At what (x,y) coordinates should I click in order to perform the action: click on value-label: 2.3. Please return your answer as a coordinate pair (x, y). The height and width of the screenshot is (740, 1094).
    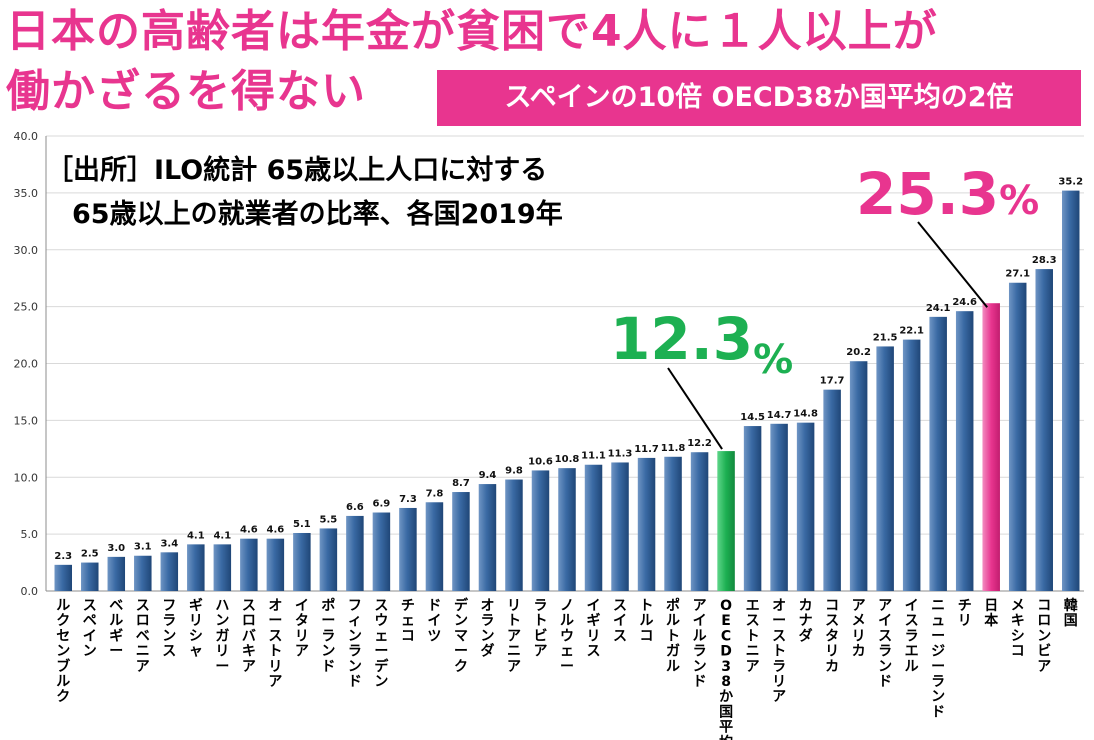
    Looking at the image, I should click on (63, 556).